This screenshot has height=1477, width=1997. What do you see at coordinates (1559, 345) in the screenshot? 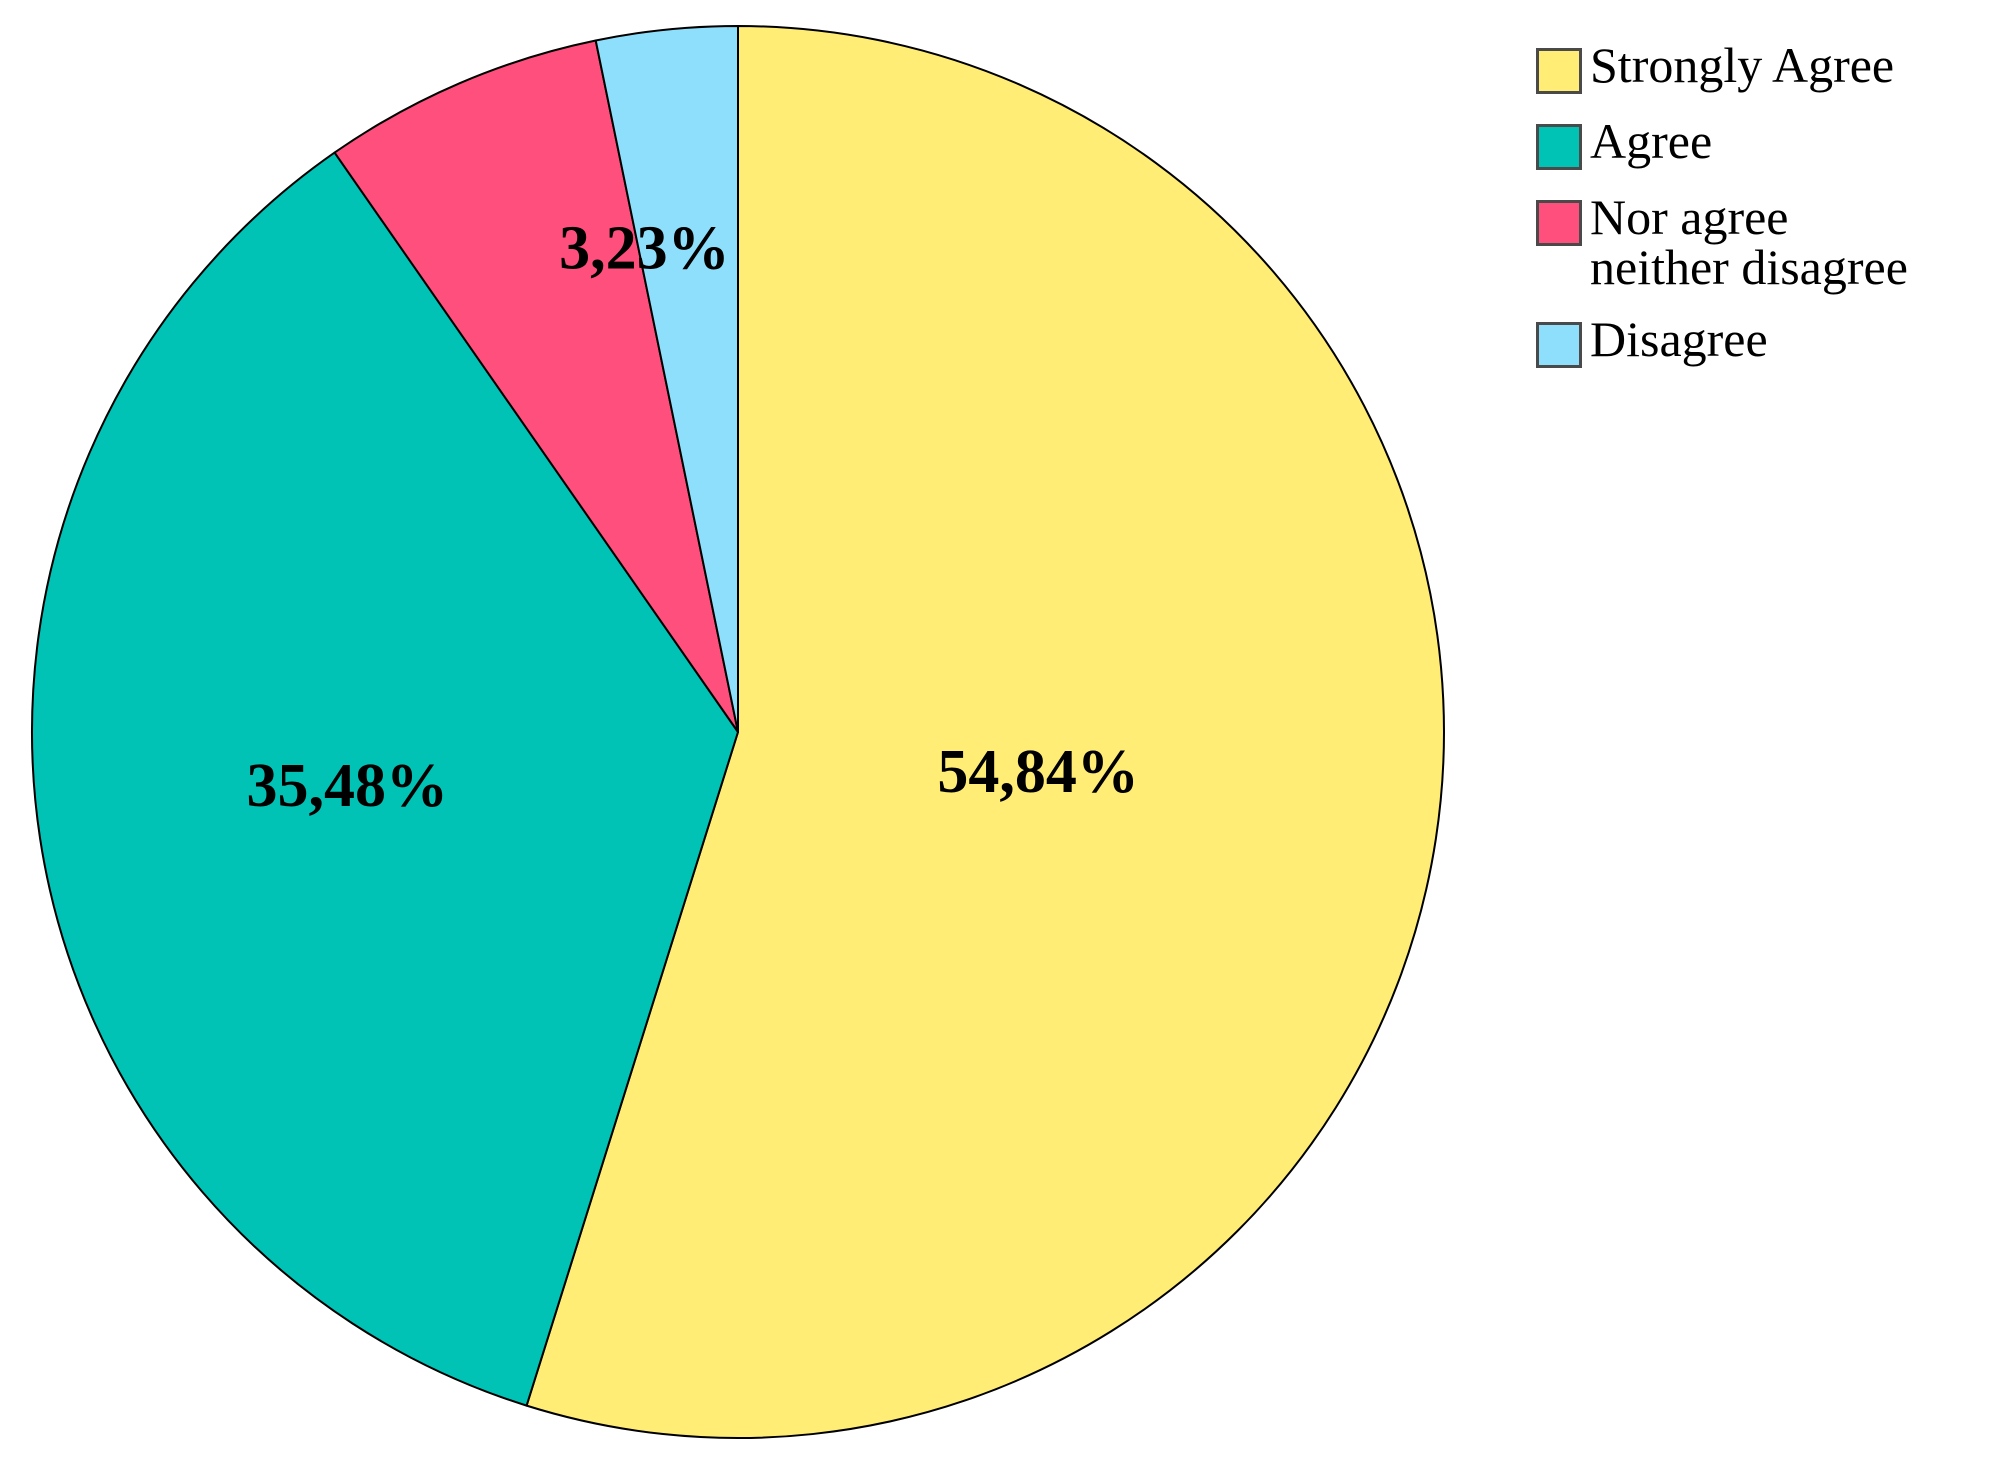
I see `legend-swatch-disagree` at bounding box center [1559, 345].